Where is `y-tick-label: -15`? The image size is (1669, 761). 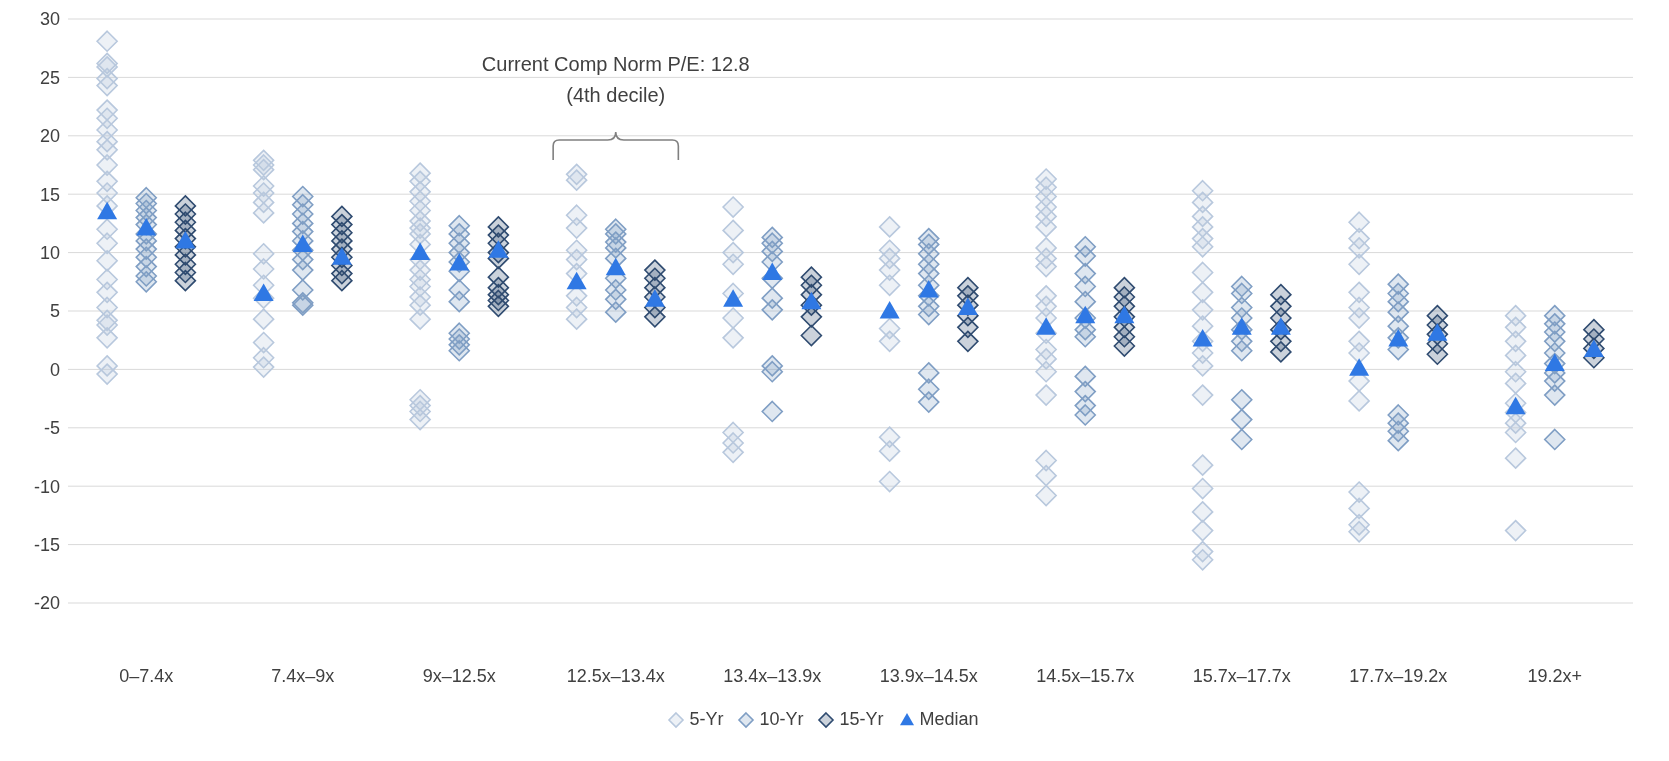
y-tick-label: -15 is located at coordinates (46, 544).